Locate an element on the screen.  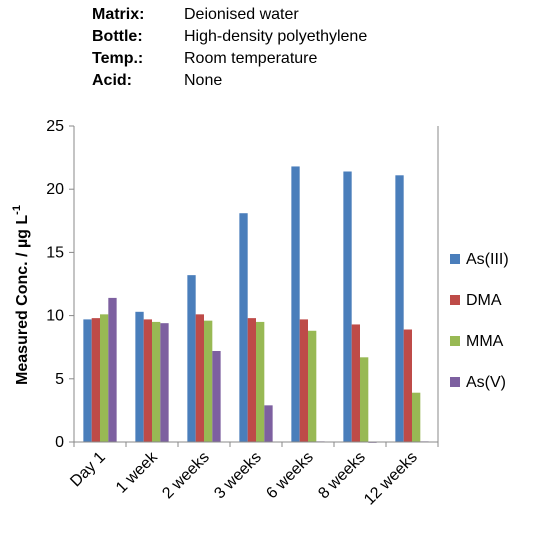
y-axis-label-main: Measured Conc. / µg L is located at coordinates (22, 300).